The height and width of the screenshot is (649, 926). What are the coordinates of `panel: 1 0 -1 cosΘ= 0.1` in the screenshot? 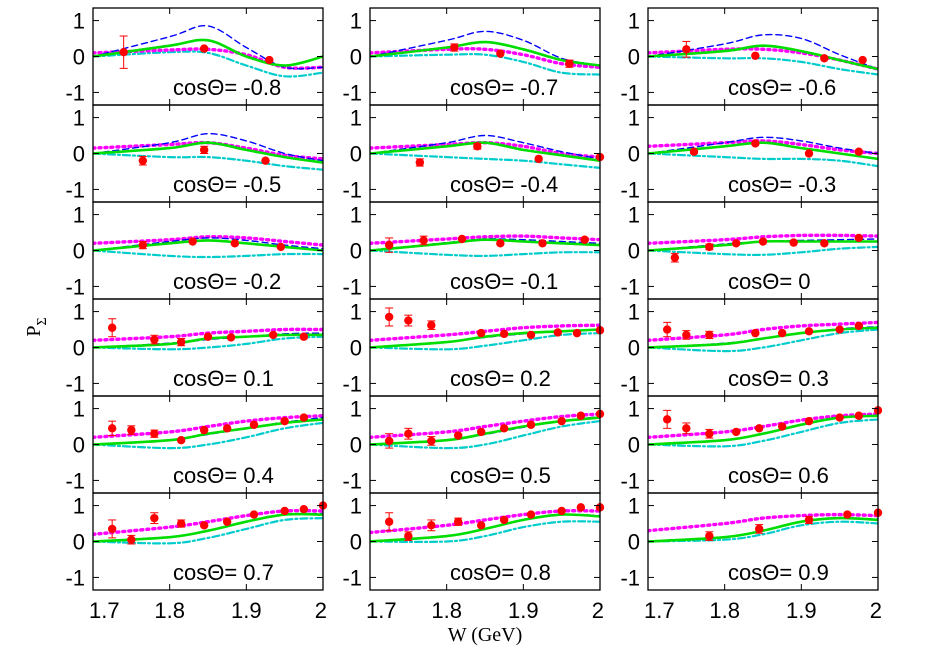 It's located at (194, 347).